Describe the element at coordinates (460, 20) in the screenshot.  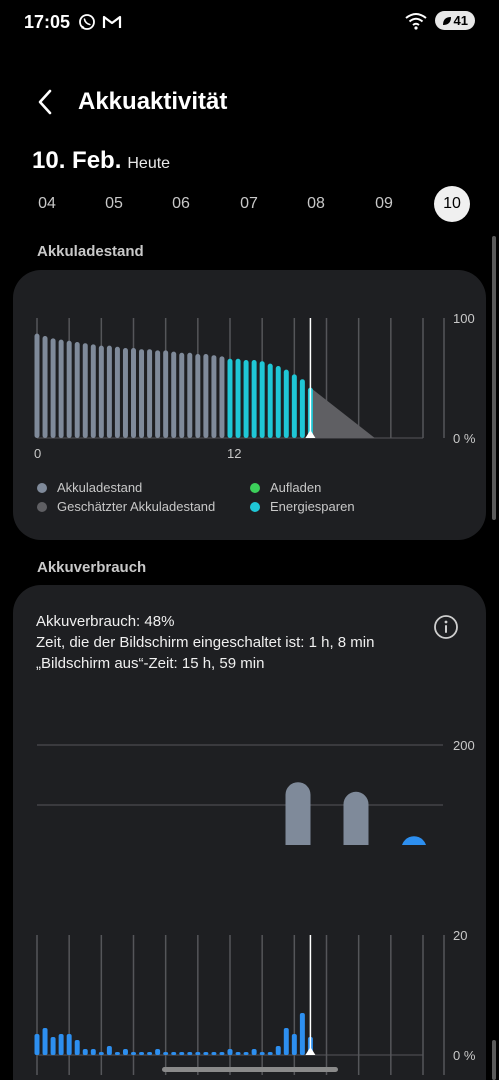
I see `battery-level-text: 41` at that location.